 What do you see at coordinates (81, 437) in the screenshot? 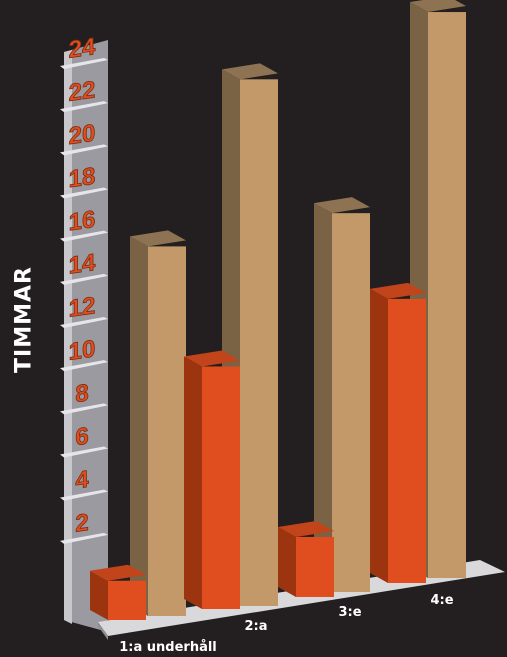
I see `y-tick-label: 6` at bounding box center [81, 437].